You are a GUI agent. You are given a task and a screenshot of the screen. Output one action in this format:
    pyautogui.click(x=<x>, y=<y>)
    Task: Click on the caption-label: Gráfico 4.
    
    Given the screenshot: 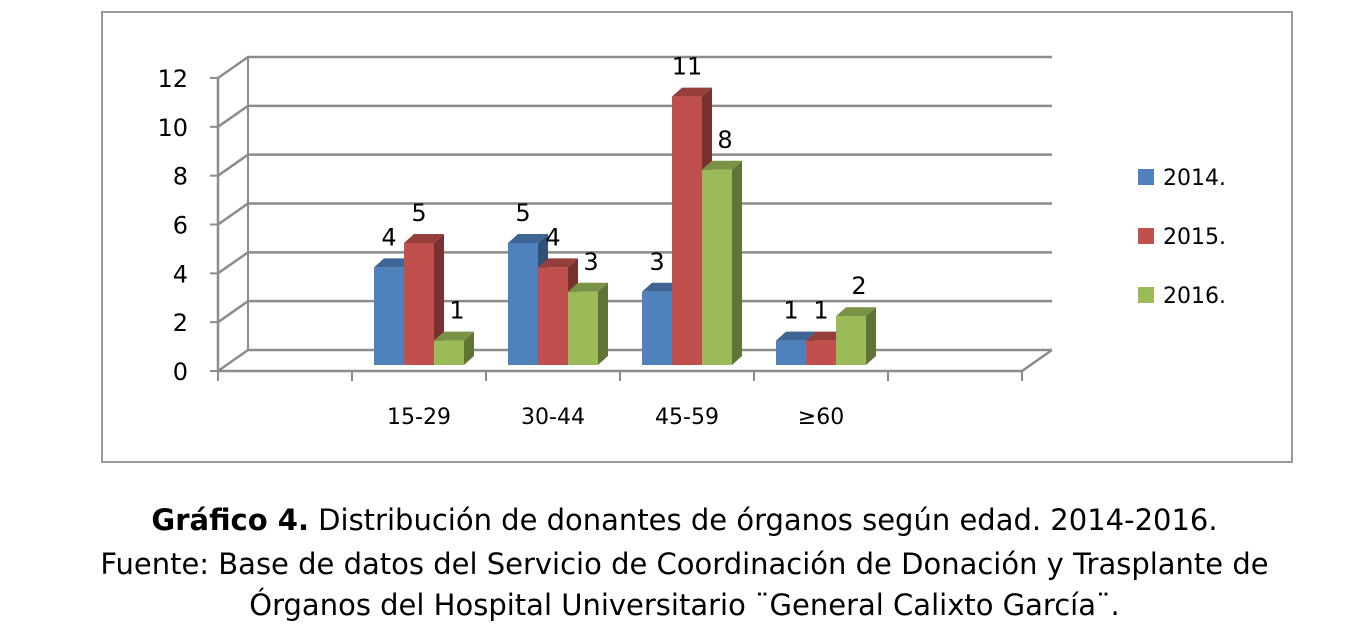 What is the action you would take?
    pyautogui.click(x=230, y=520)
    